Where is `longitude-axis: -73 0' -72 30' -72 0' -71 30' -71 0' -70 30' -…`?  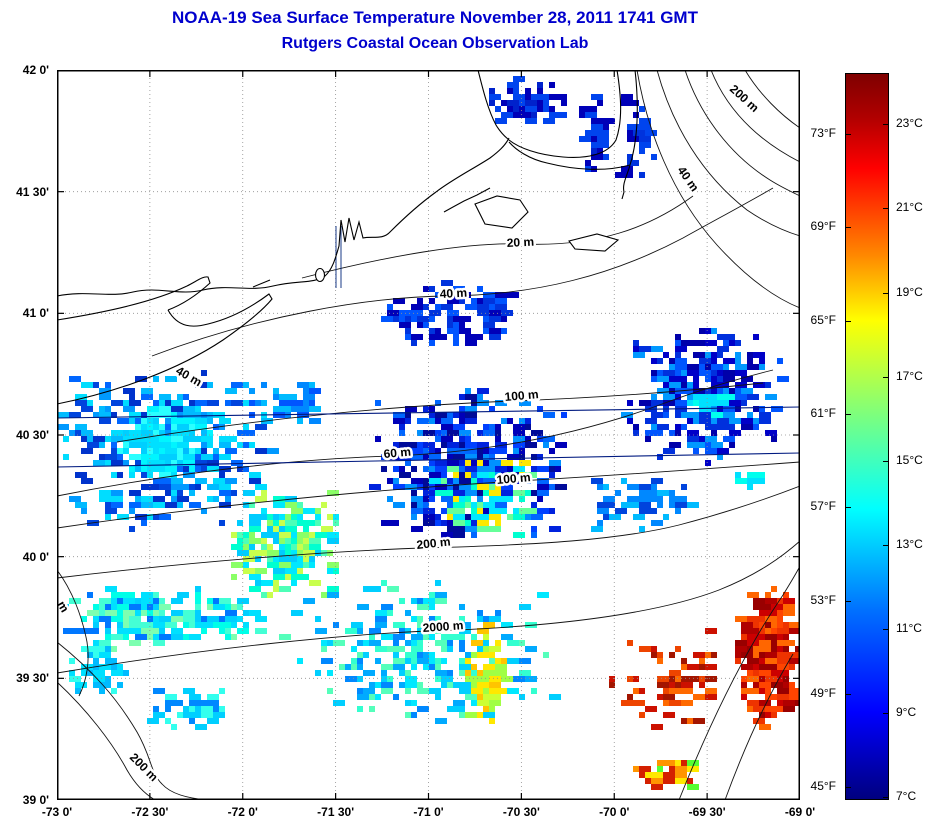 longitude-axis: -73 0' -72 30' -72 0' -71 30' -71 0' -70 30' -… is located at coordinates (428, 813).